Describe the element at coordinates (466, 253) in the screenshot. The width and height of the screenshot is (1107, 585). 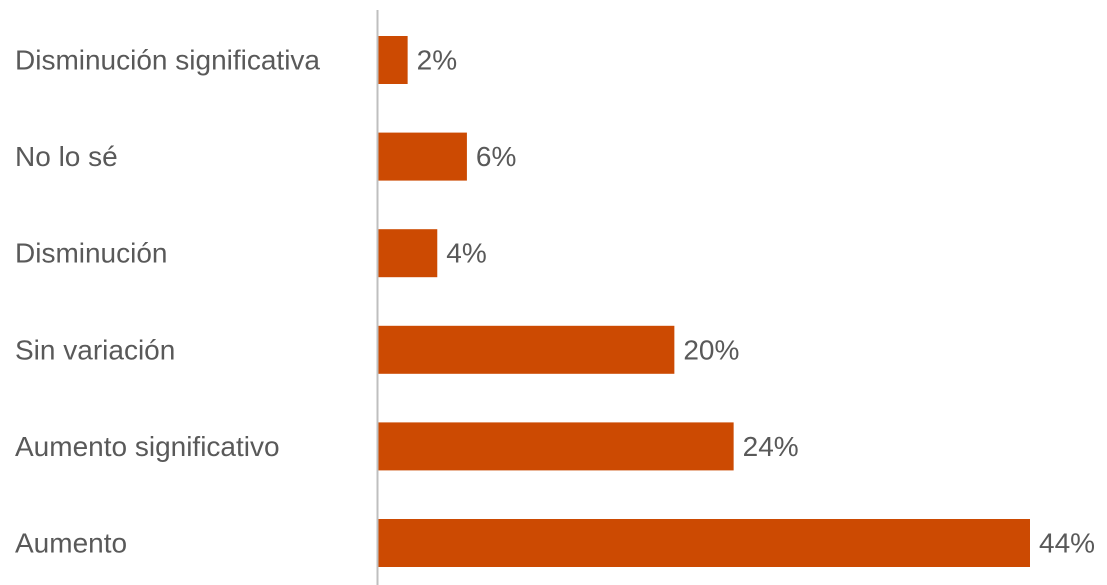
I see `value-label: 4%` at that location.